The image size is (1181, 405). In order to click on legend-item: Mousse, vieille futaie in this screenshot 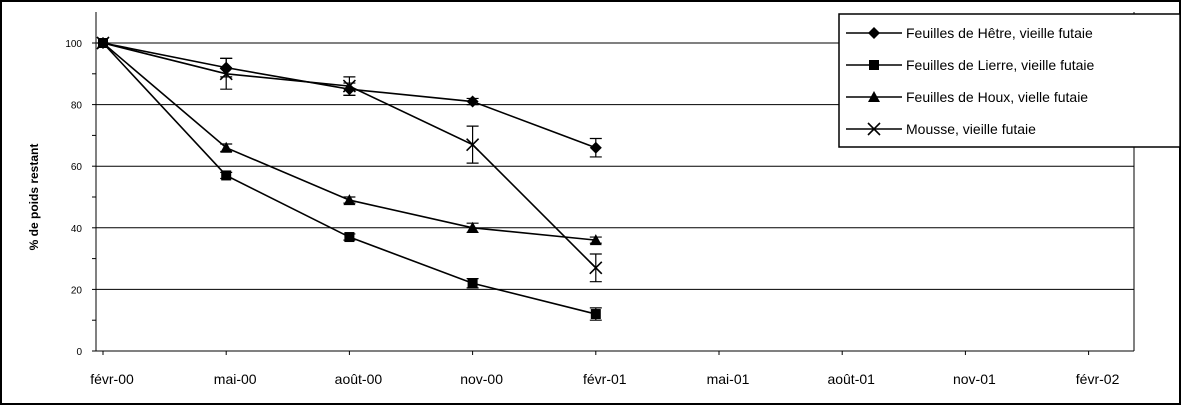, I will do `click(941, 129)`.